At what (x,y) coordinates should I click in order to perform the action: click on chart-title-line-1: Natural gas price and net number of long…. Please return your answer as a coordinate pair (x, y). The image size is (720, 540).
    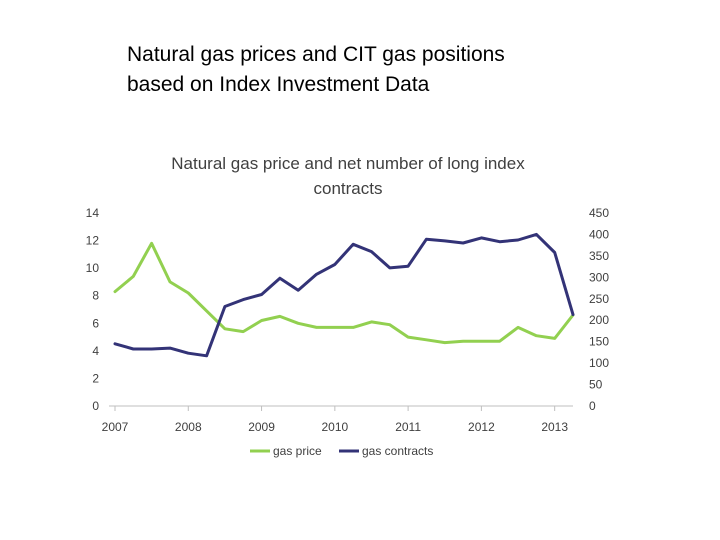
    Looking at the image, I should click on (348, 163).